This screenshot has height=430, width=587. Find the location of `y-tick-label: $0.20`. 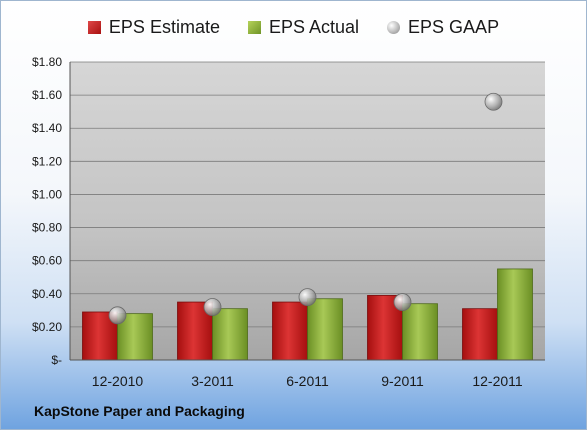

y-tick-label: $0.20 is located at coordinates (47, 327).